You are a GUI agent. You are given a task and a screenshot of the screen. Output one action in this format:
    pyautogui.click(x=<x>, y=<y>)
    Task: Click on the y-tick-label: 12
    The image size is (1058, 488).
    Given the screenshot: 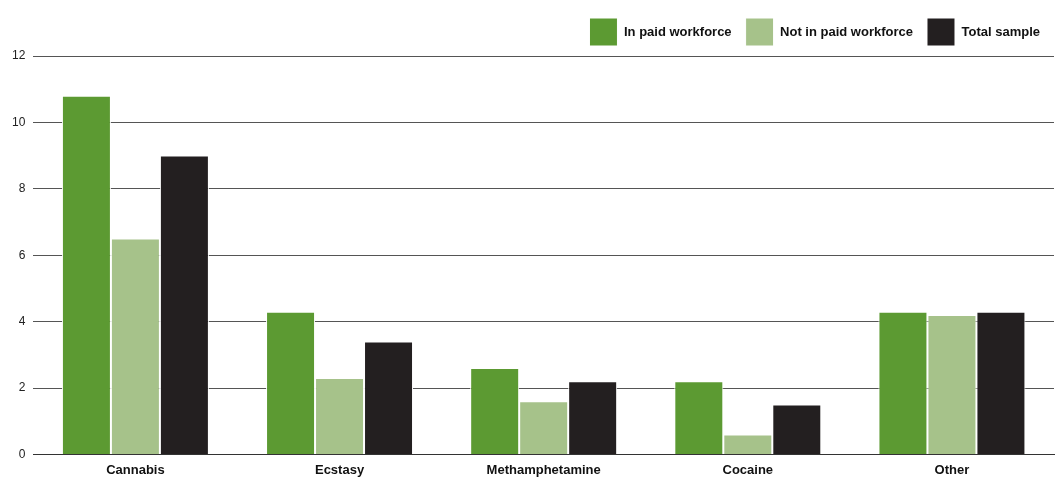 What is the action you would take?
    pyautogui.click(x=18, y=55)
    